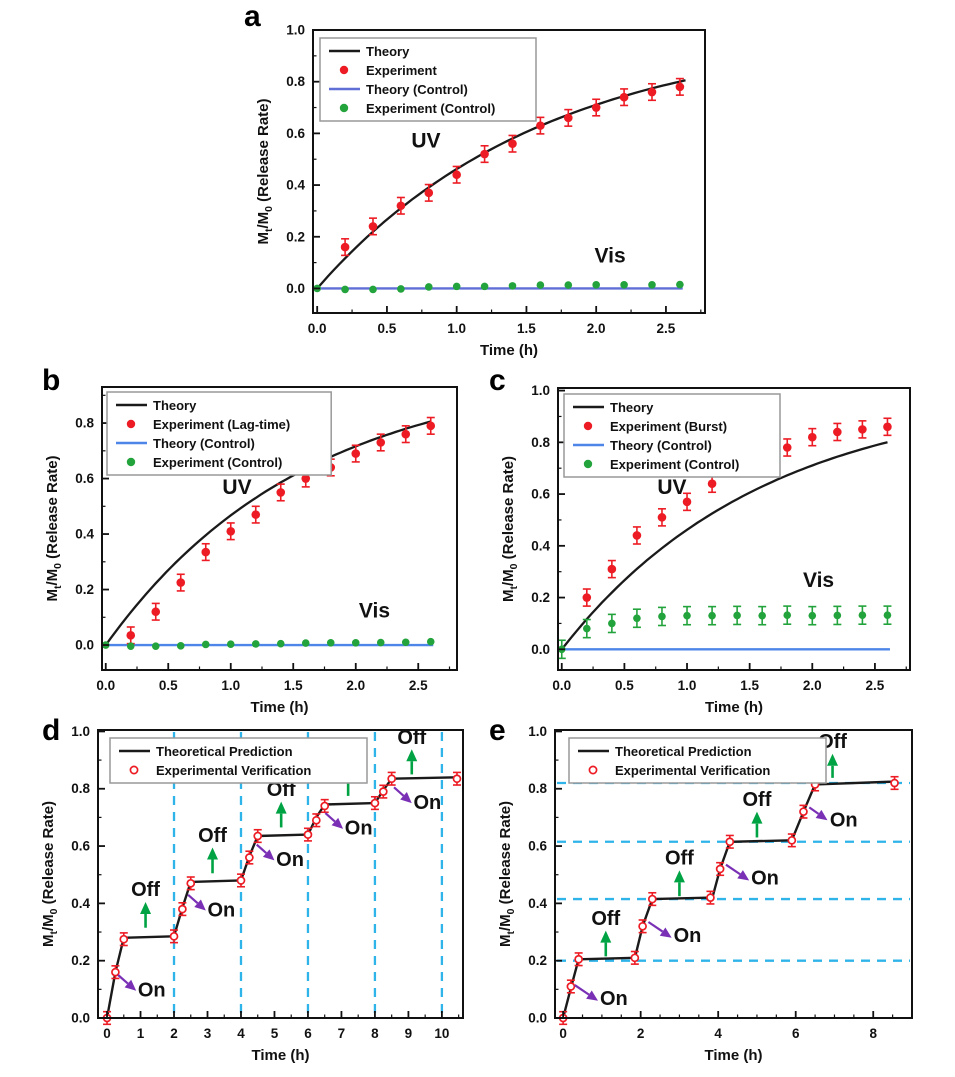 The width and height of the screenshot is (955, 1077). I want to click on svg-text: Theoretical Prediction, so click(224, 751).